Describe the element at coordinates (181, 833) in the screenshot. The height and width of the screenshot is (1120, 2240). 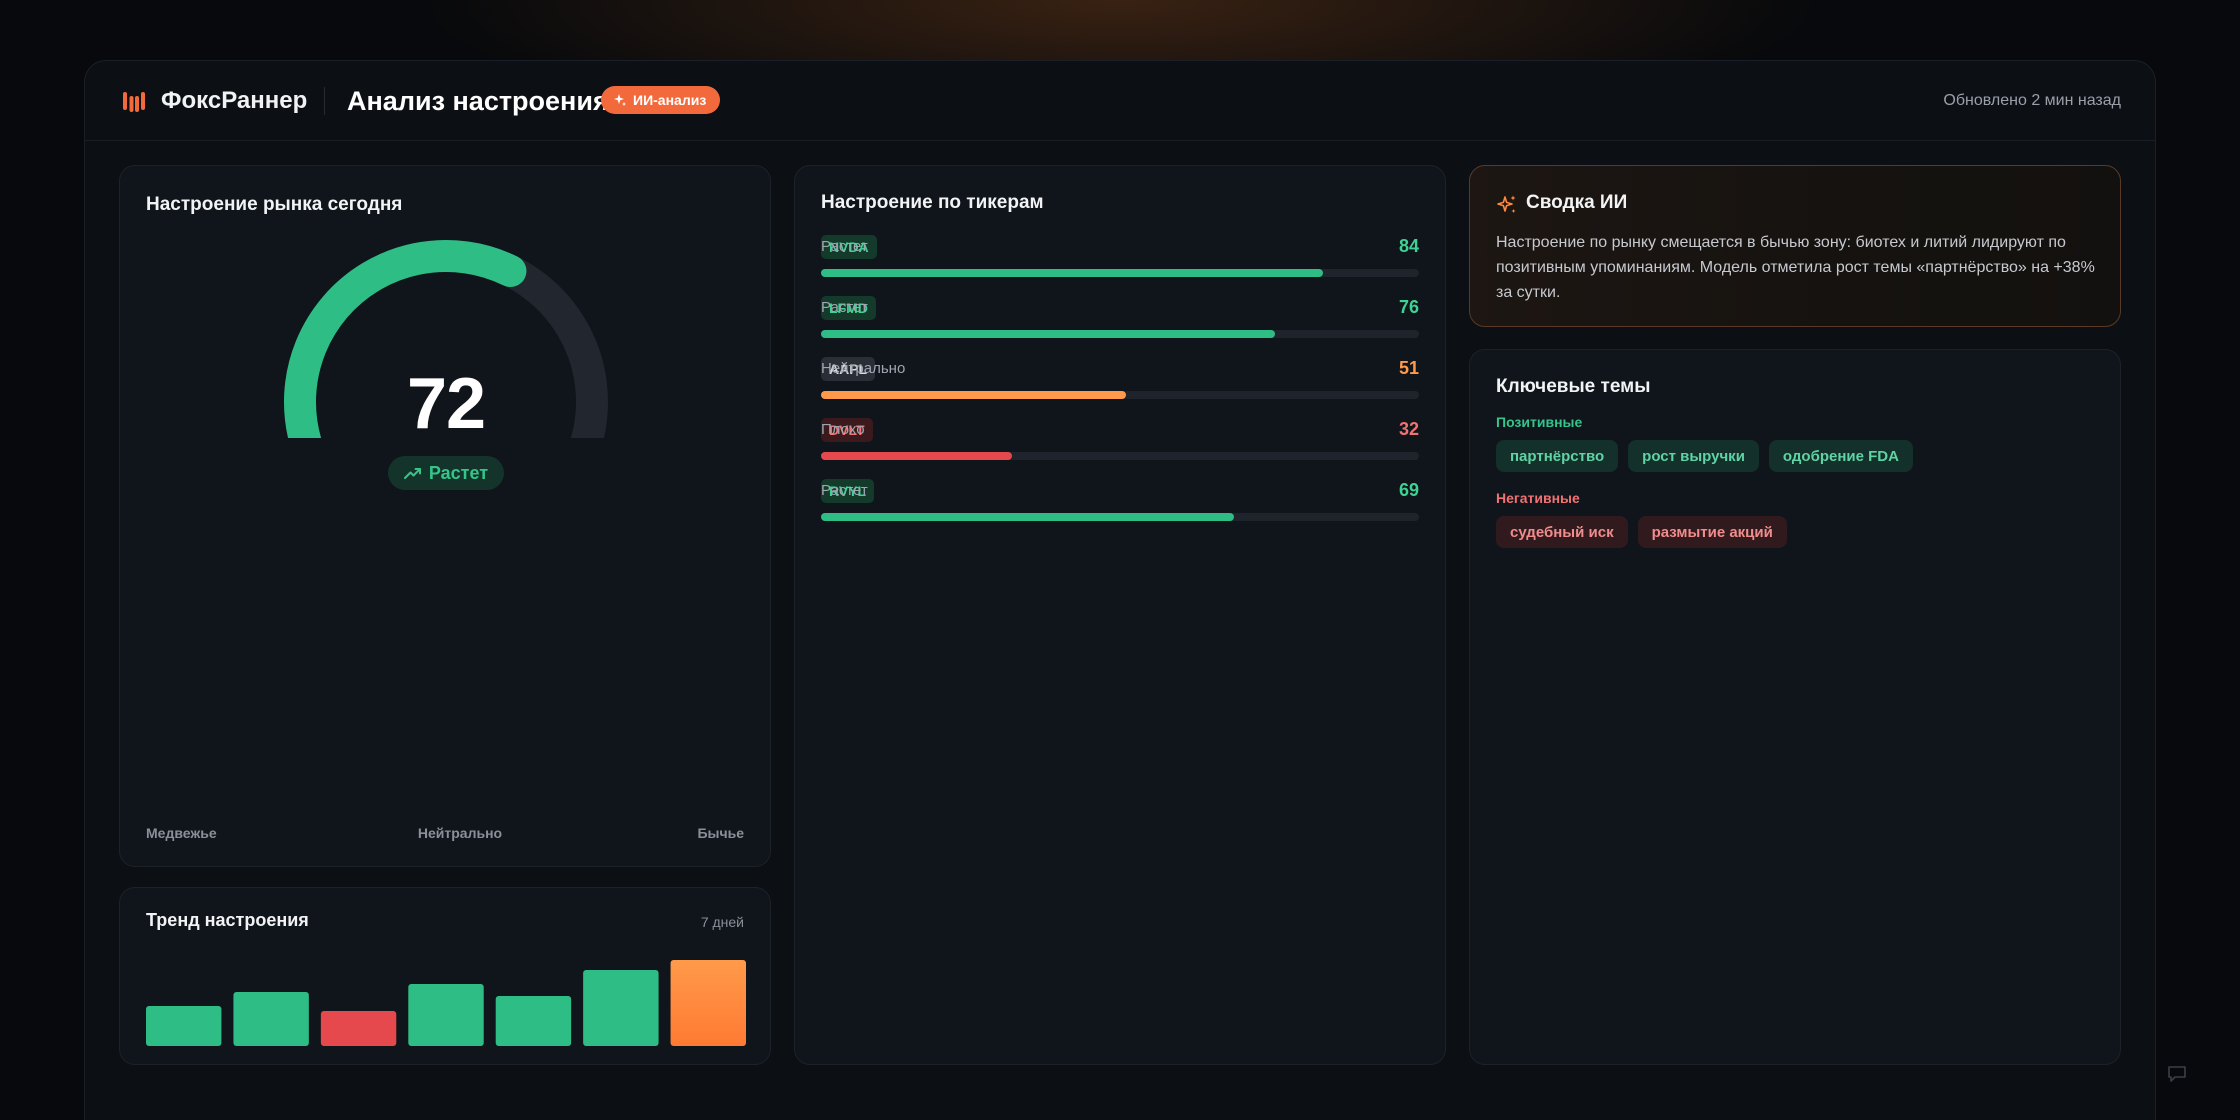
I see `scale-bear-label: Медвежье` at that location.